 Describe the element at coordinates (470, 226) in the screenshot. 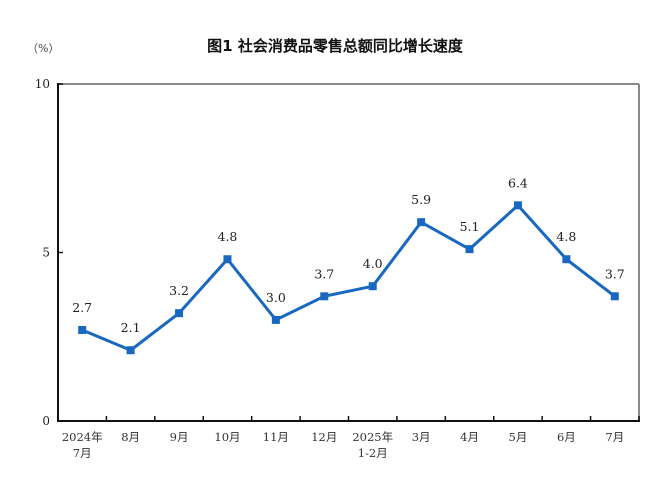

I see `data-label: 5.1` at that location.